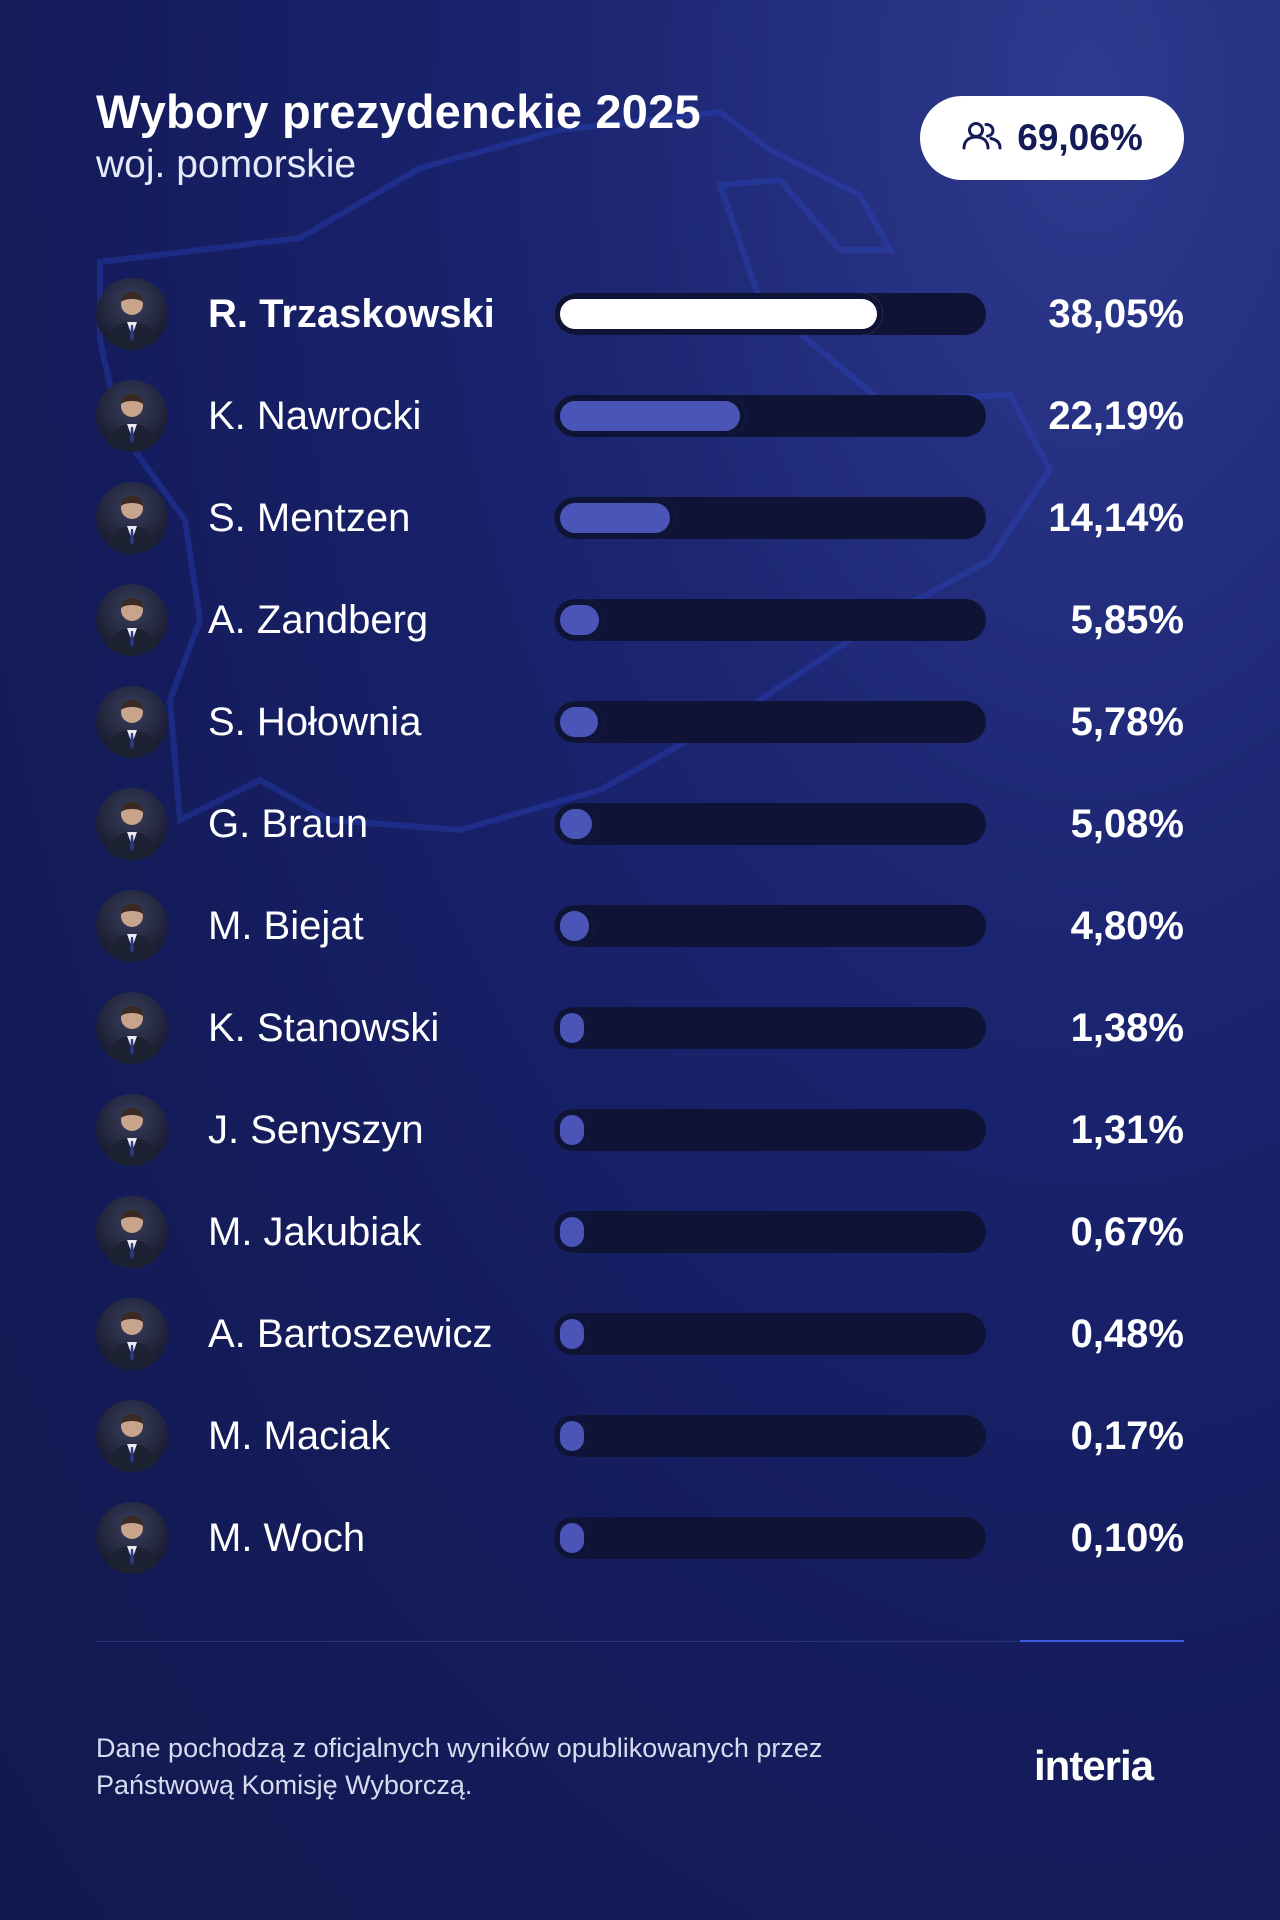 This screenshot has width=1280, height=1920. I want to click on result-row: M. Biejat 4,80%, so click(640, 926).